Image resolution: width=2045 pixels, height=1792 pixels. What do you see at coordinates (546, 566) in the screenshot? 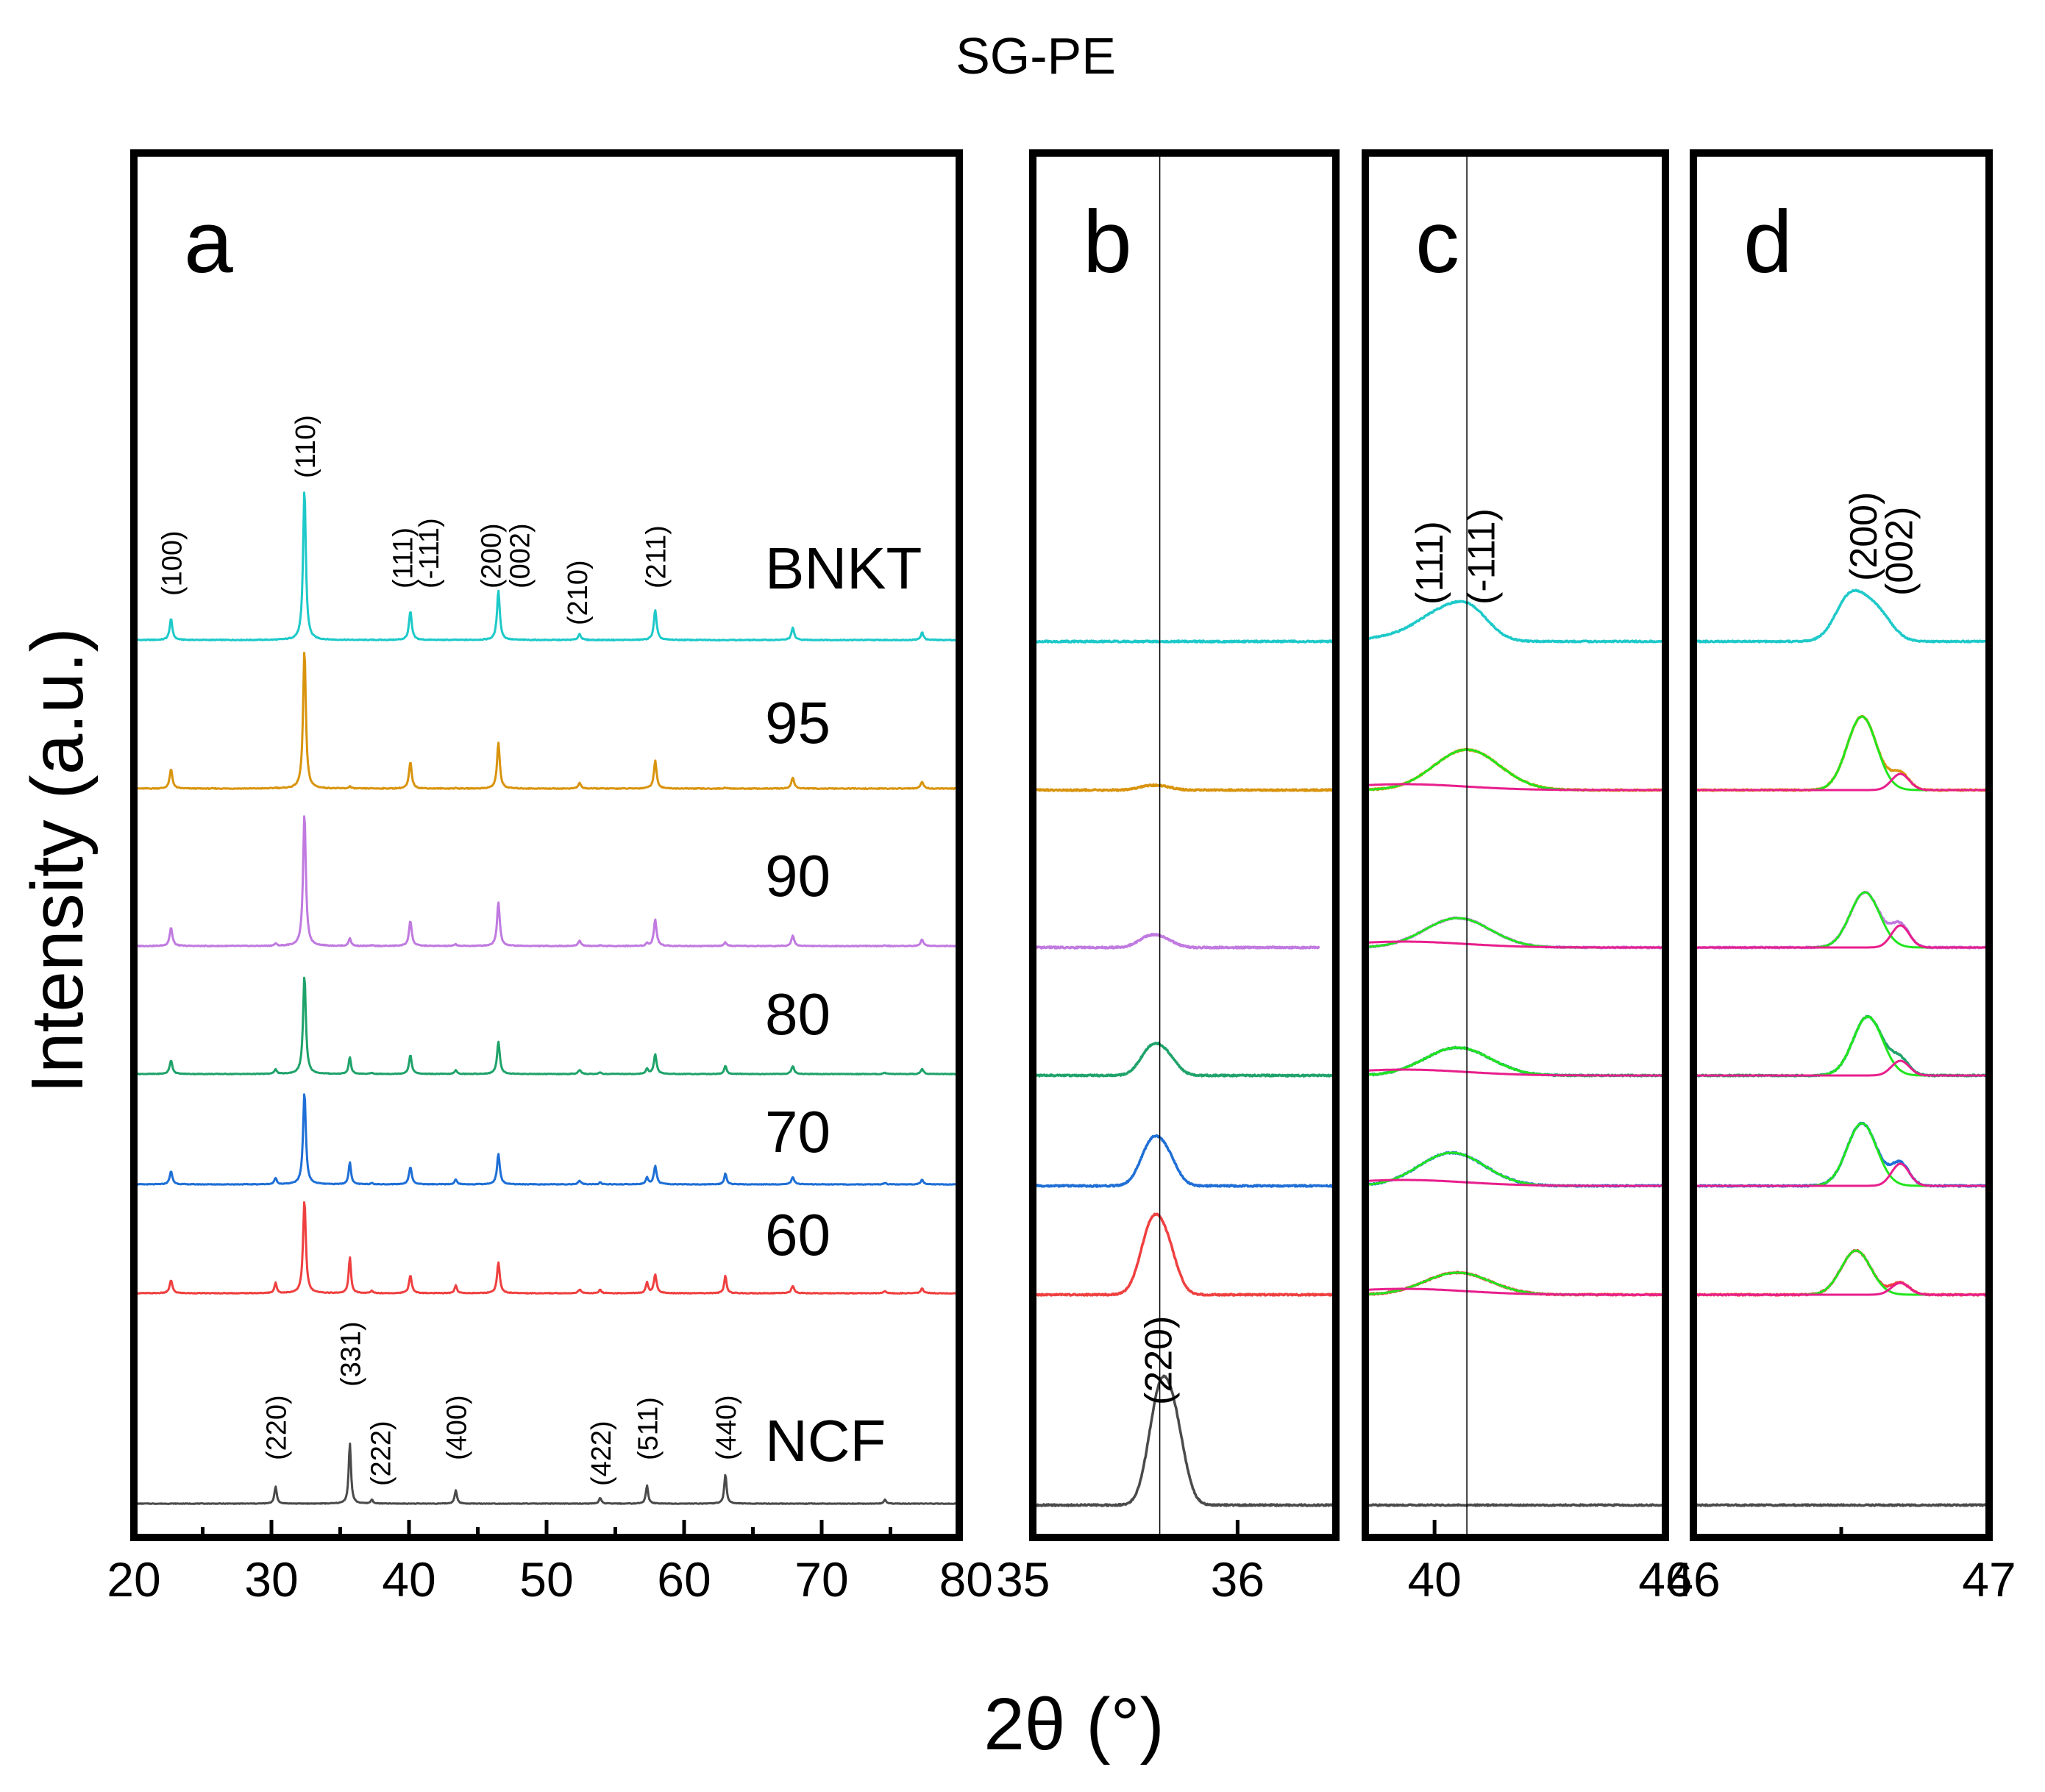
I see `pattern-line-BNKT` at bounding box center [546, 566].